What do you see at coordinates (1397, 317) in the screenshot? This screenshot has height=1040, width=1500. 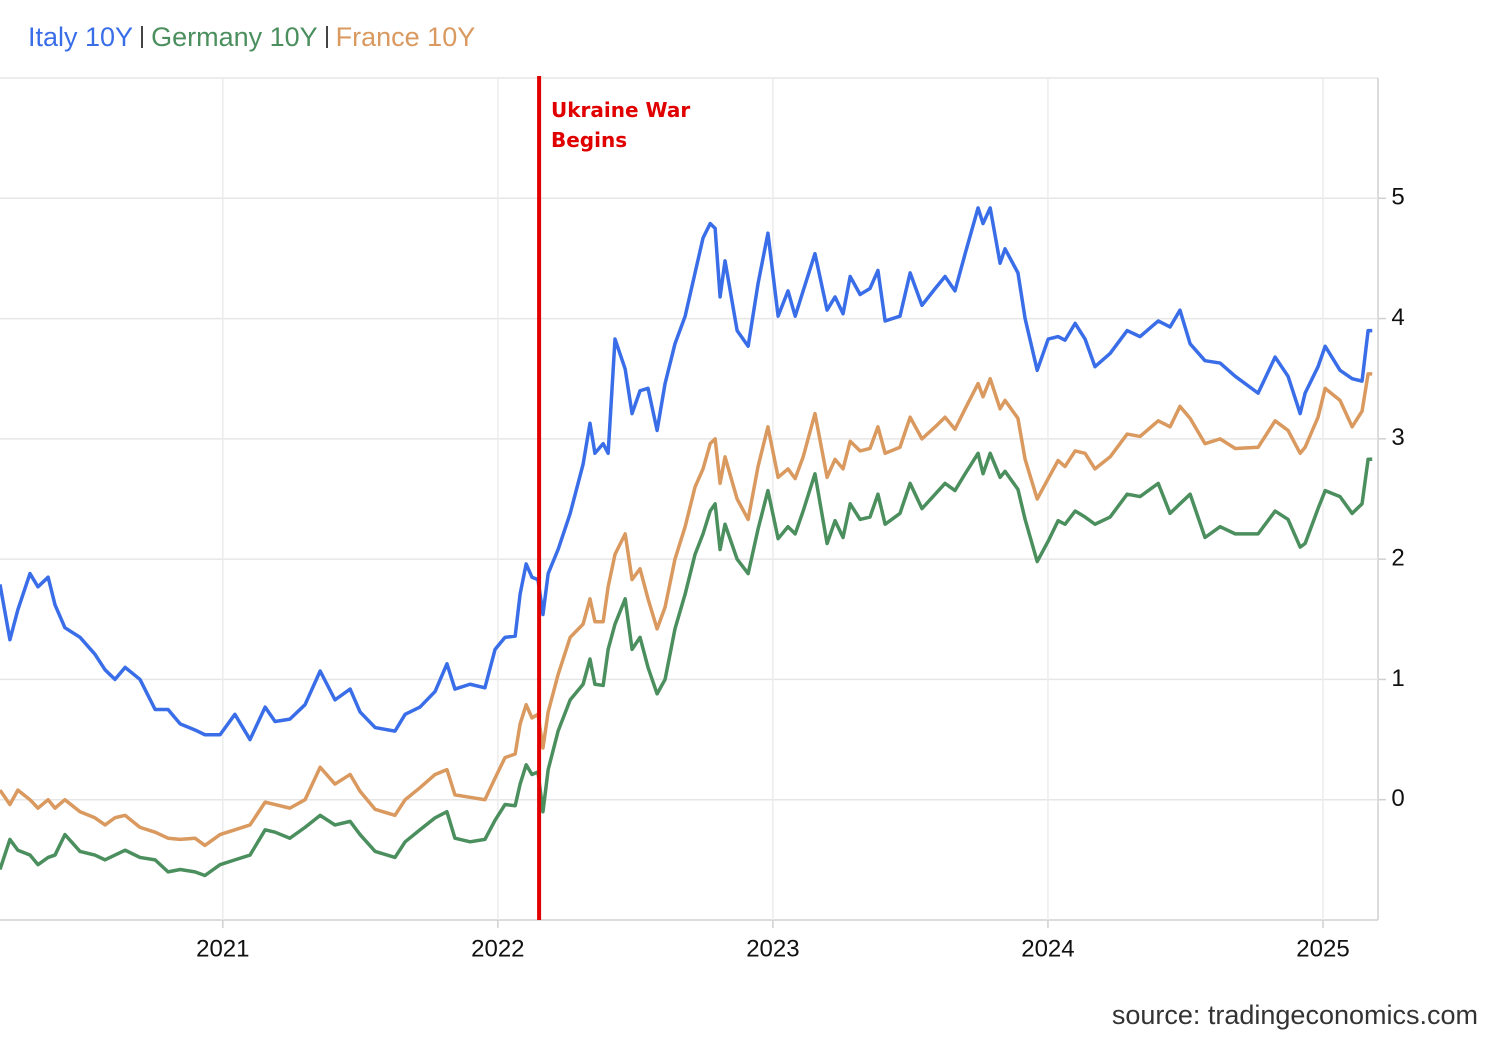 I see `y-tick-label: 4` at bounding box center [1397, 317].